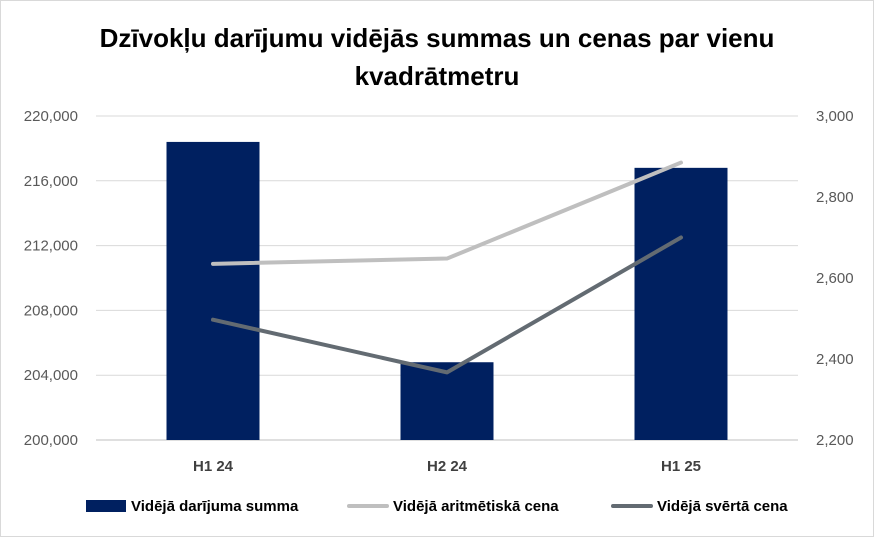 This screenshot has height=537, width=874. I want to click on right-axis-tick-label: 2,400, so click(835, 359).